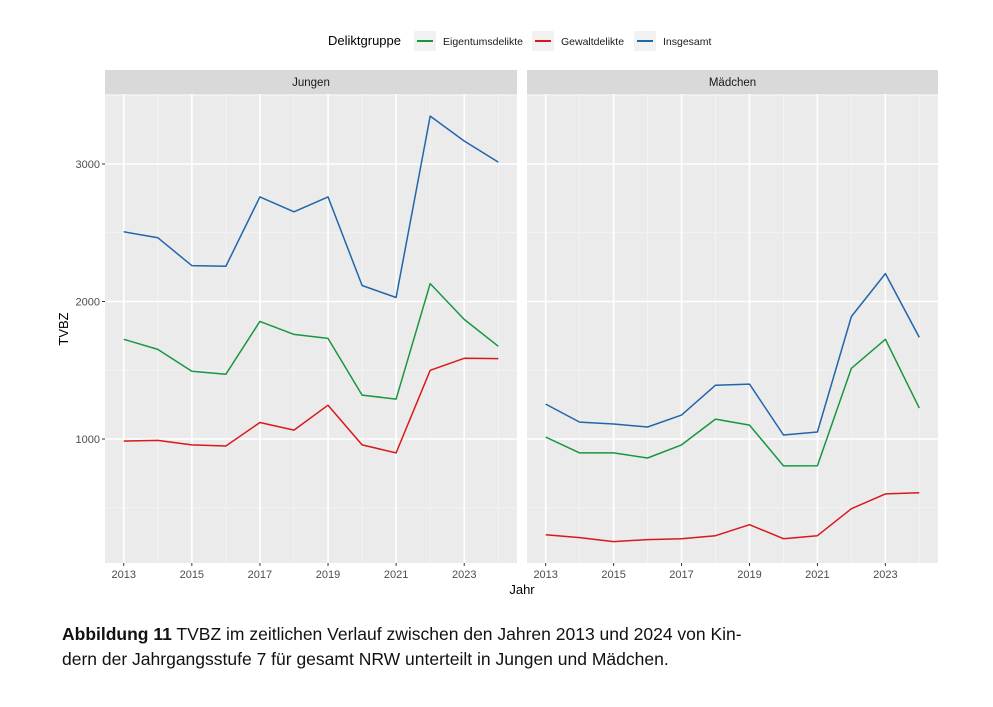 This screenshot has width=993, height=707. I want to click on legend-item: Gewaltdelikte, so click(578, 41).